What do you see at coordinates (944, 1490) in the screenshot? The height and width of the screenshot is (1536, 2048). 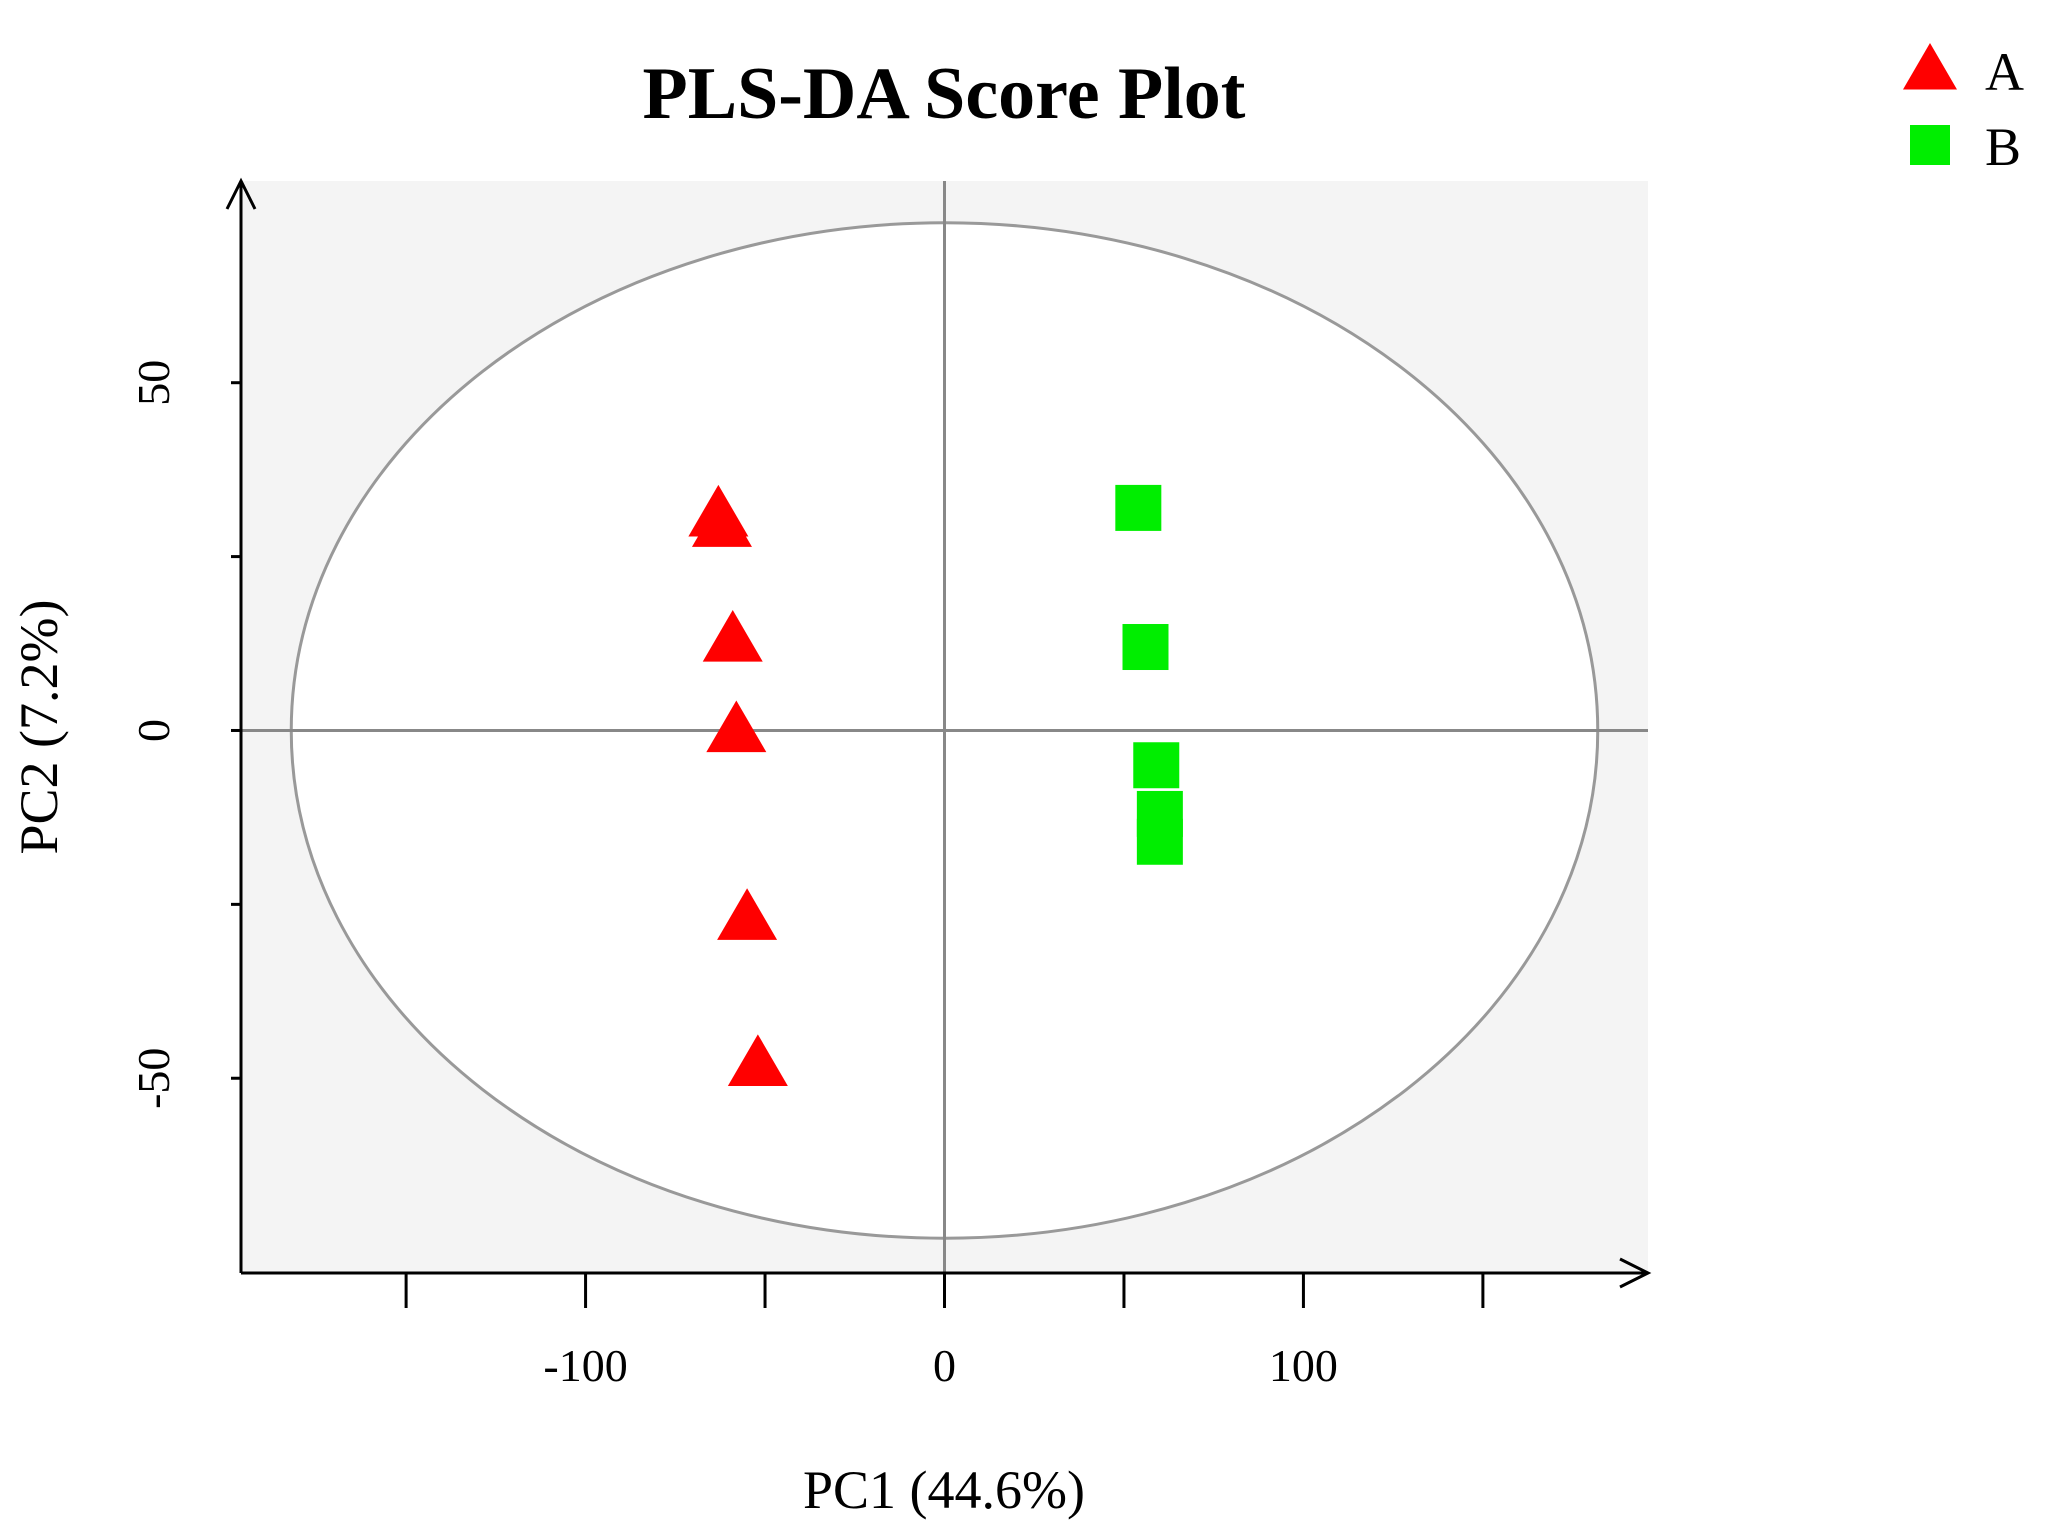 I see `x-axis-label: PC1 (44.6%)` at bounding box center [944, 1490].